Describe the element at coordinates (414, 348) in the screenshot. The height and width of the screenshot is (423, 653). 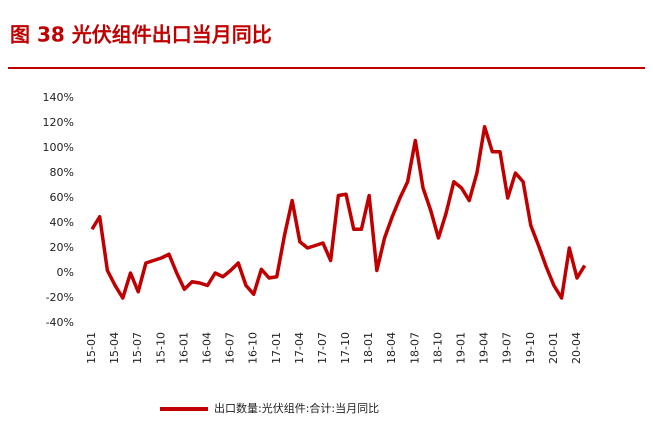
I see `x-tick-label: 18-07` at that location.